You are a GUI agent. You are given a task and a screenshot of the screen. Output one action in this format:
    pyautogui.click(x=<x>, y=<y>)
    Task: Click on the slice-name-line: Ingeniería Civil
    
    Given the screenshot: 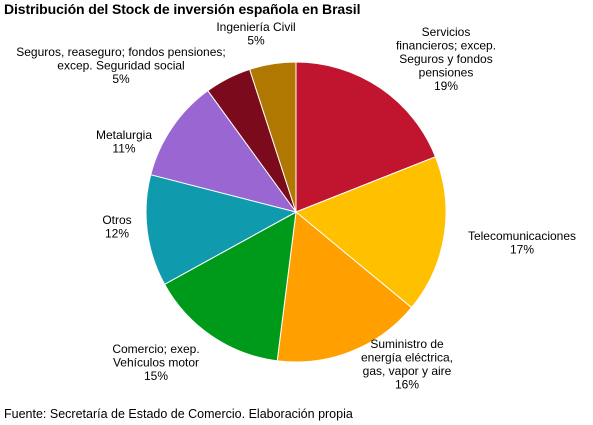 What is the action you would take?
    pyautogui.click(x=255, y=27)
    